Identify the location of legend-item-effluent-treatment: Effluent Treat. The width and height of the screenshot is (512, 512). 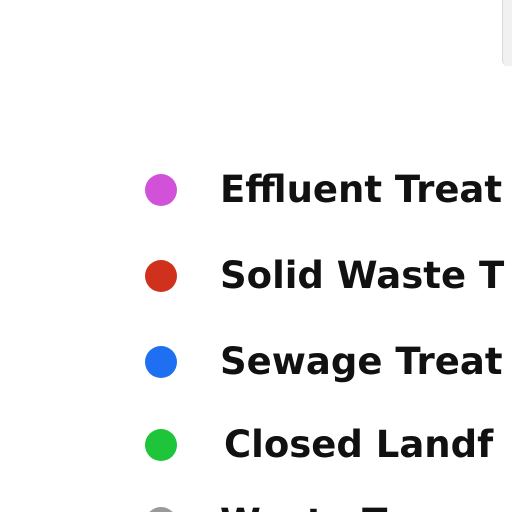
(256, 190).